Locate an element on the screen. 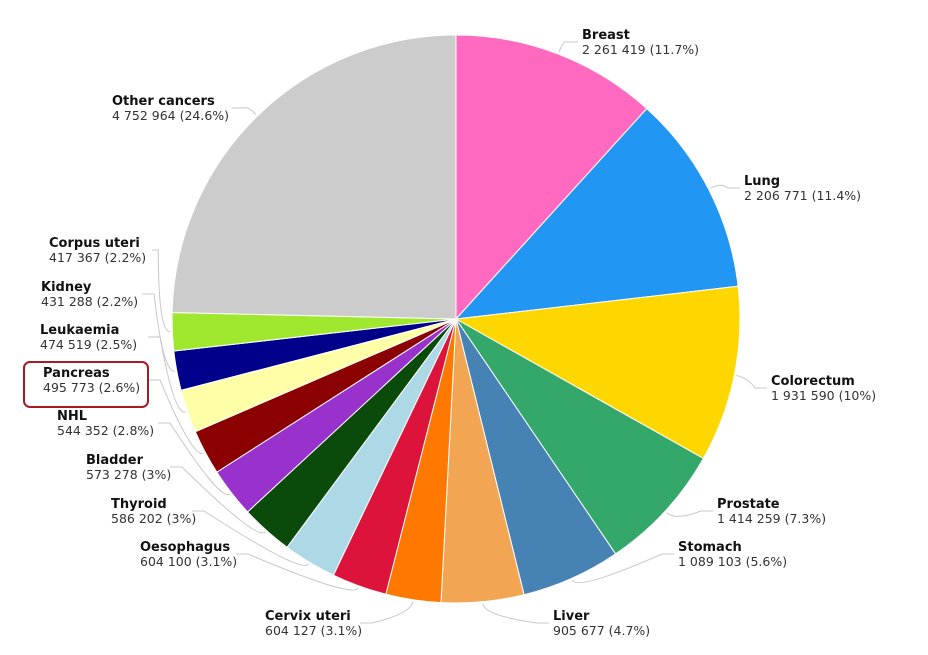 The width and height of the screenshot is (928, 655). label-name-kidney: Kidney is located at coordinates (66, 287).